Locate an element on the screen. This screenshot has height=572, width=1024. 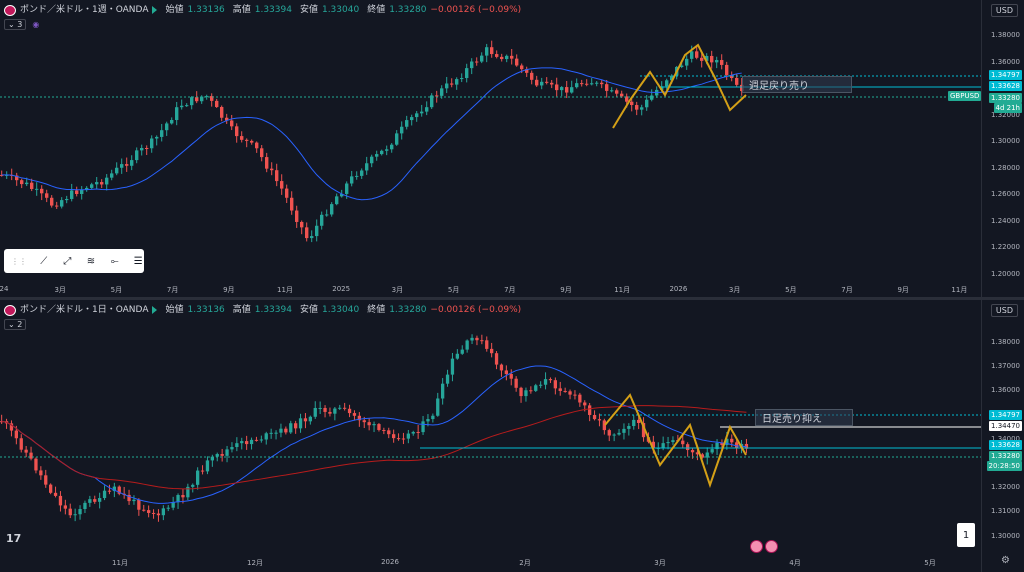
drawing-toolbar: ⋮⋮ ⟋ ⤢ ≋ ⟜ ☰ is located at coordinates (74, 261).